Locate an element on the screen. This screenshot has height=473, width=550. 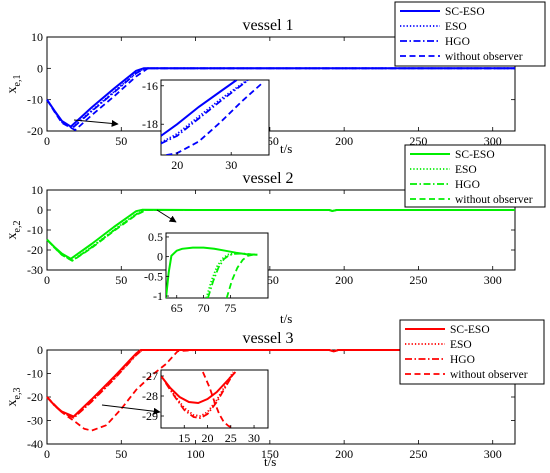
inset-plot: -1 -0.5 0 0.5 65 70 75 is located at coordinates (206, 272).